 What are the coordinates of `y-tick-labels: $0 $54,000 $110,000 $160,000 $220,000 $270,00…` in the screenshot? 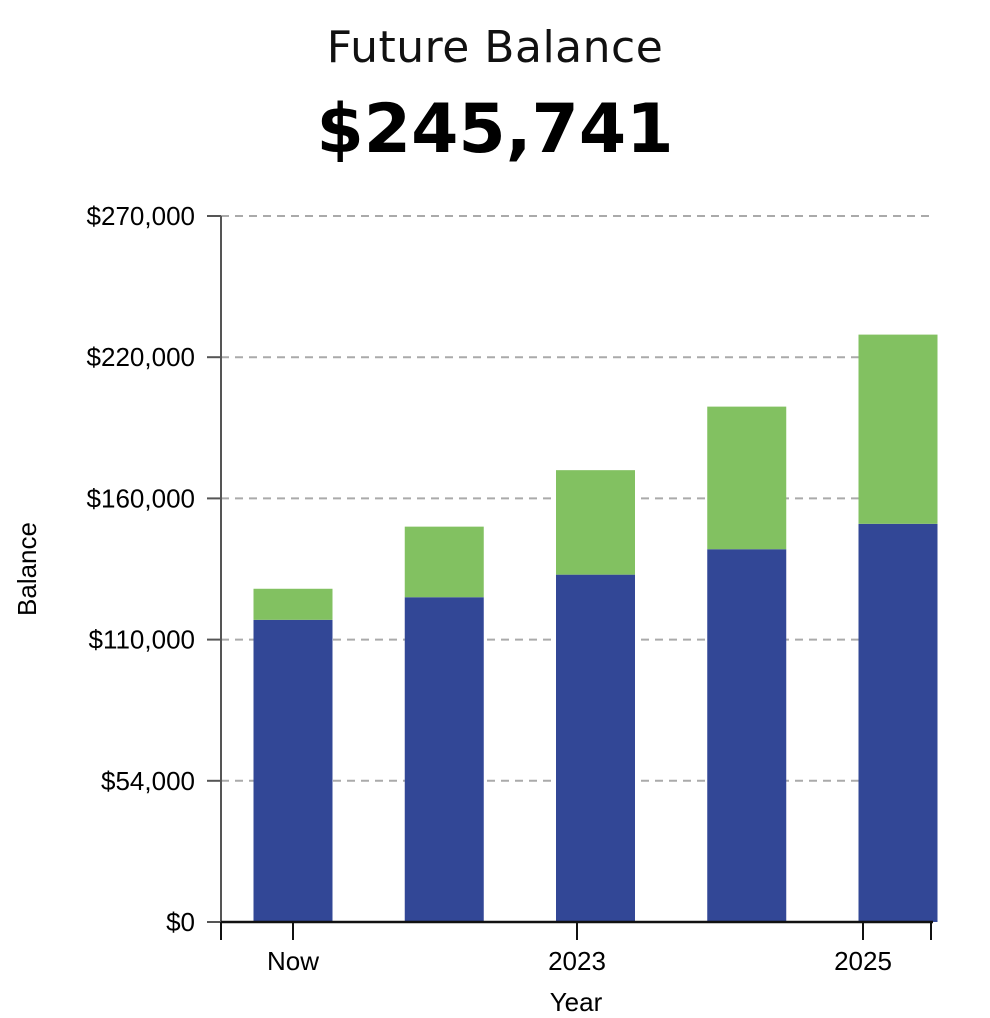 It's located at (154, 569).